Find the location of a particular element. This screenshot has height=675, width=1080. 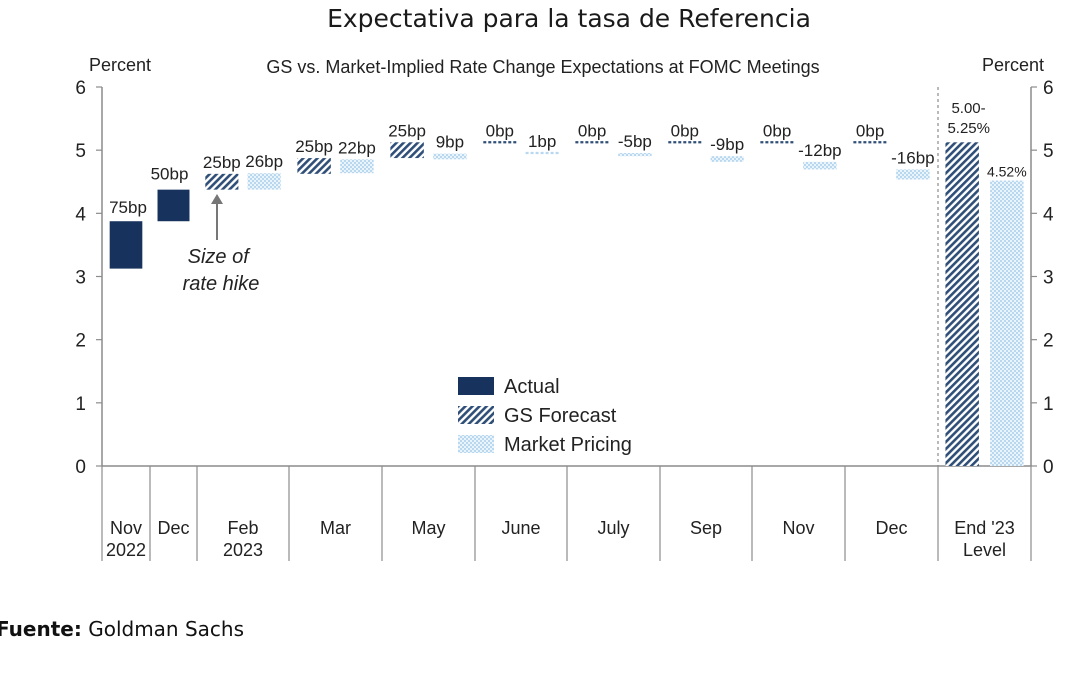

size-annotation: Size of rate hike is located at coordinates (221, 244).